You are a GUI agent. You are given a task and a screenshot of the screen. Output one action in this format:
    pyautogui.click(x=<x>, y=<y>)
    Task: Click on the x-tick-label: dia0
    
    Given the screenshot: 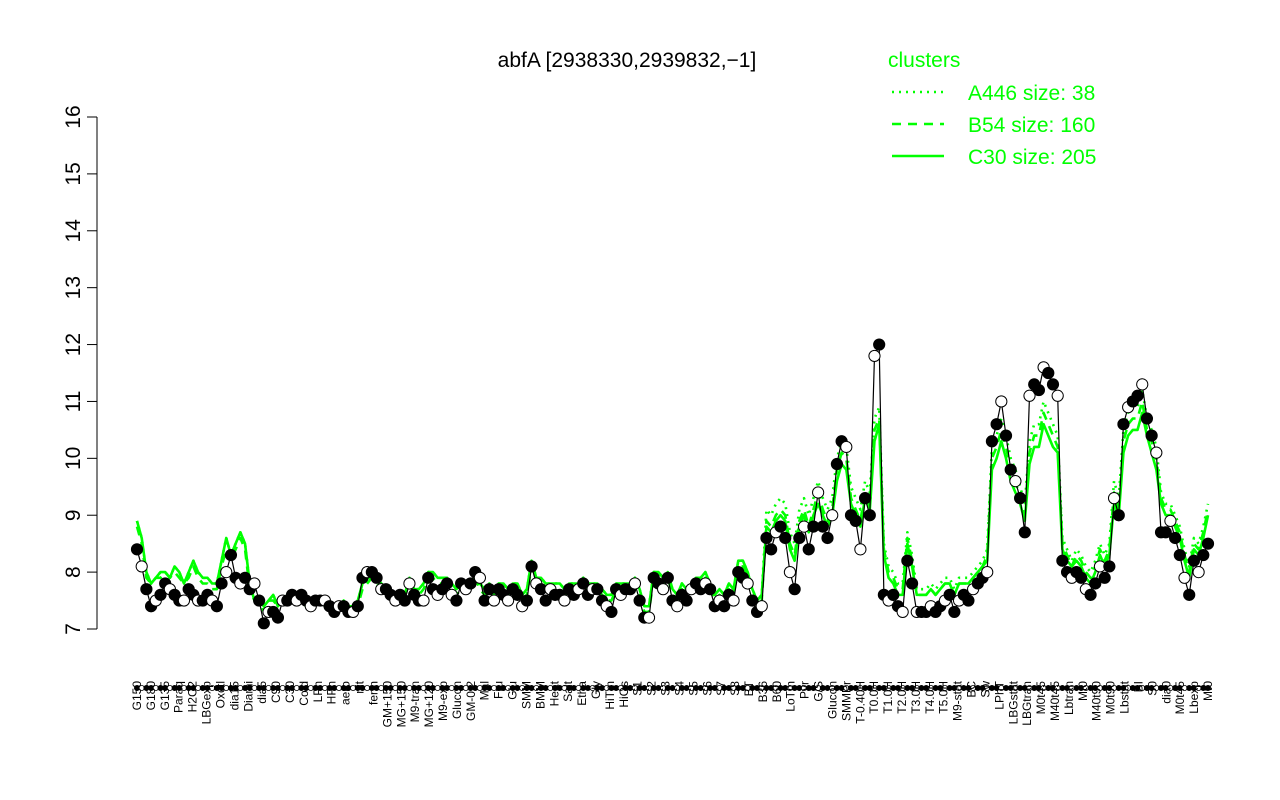 What is the action you would take?
    pyautogui.click(x=1166, y=692)
    